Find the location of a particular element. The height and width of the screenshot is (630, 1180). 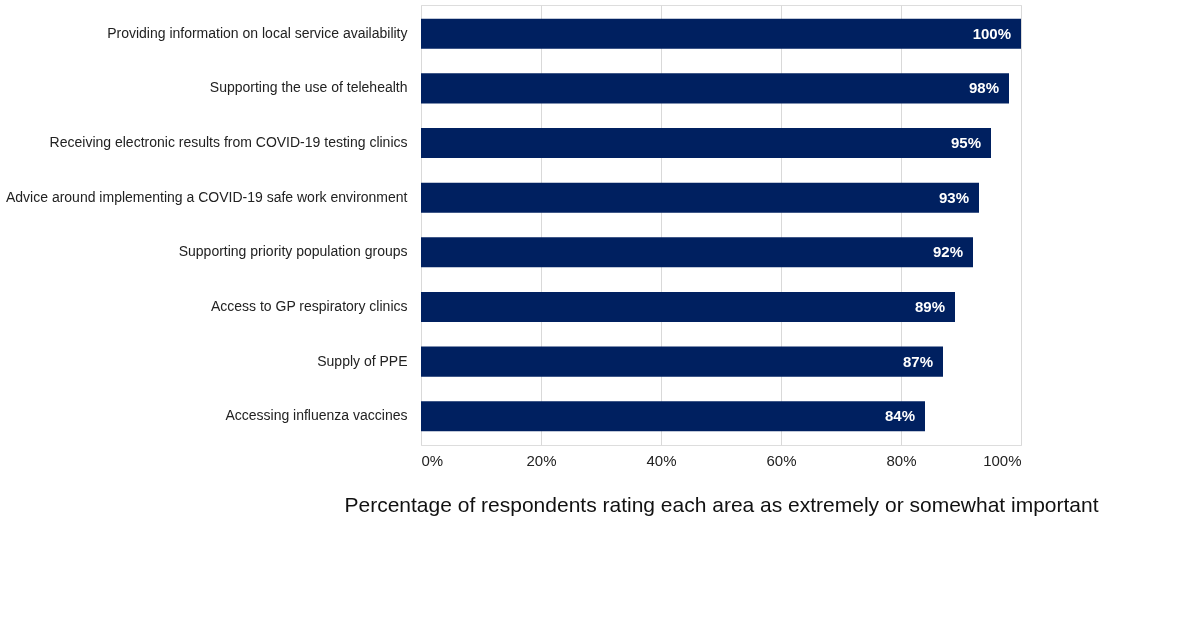

x-tick-label: 100% is located at coordinates (1002, 460).